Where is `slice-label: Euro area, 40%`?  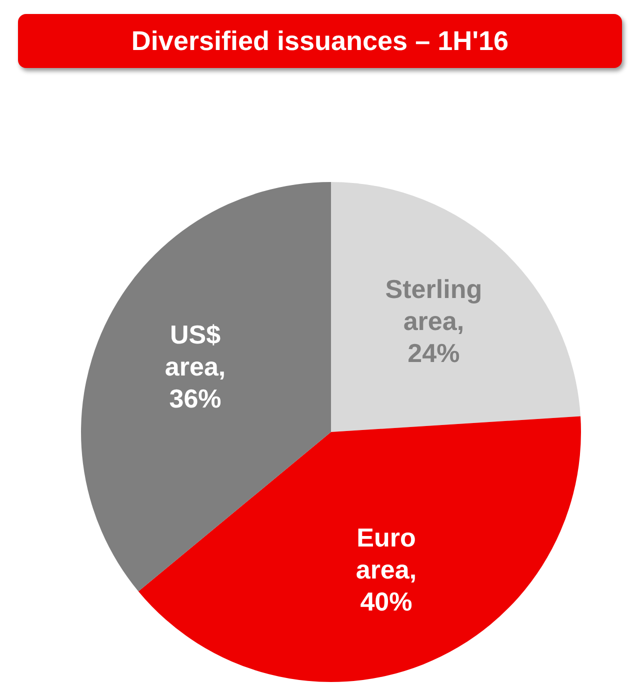 slice-label: Euro area, 40% is located at coordinates (386, 569).